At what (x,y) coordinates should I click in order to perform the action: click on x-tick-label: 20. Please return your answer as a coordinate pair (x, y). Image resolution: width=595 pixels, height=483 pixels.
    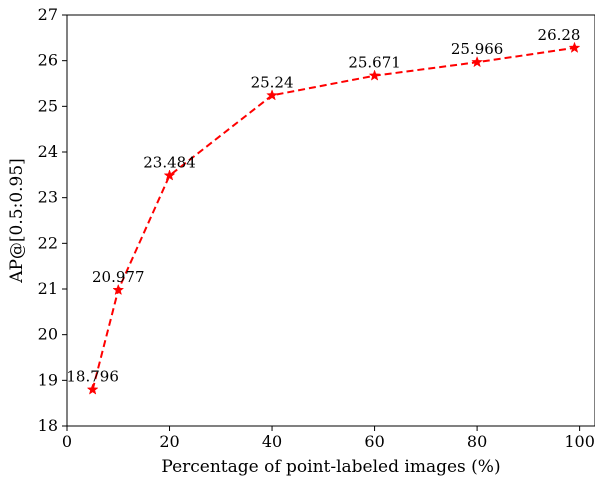
    Looking at the image, I should click on (169, 441).